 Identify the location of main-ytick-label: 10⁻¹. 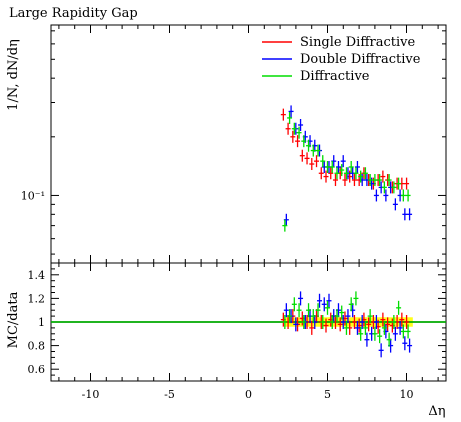
(33, 195).